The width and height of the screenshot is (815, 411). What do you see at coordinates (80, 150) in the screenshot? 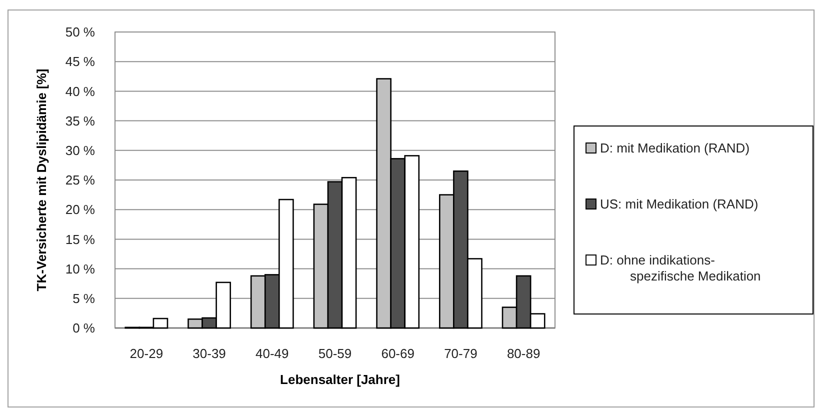
I see `y-tick-label: 30 %` at bounding box center [80, 150].